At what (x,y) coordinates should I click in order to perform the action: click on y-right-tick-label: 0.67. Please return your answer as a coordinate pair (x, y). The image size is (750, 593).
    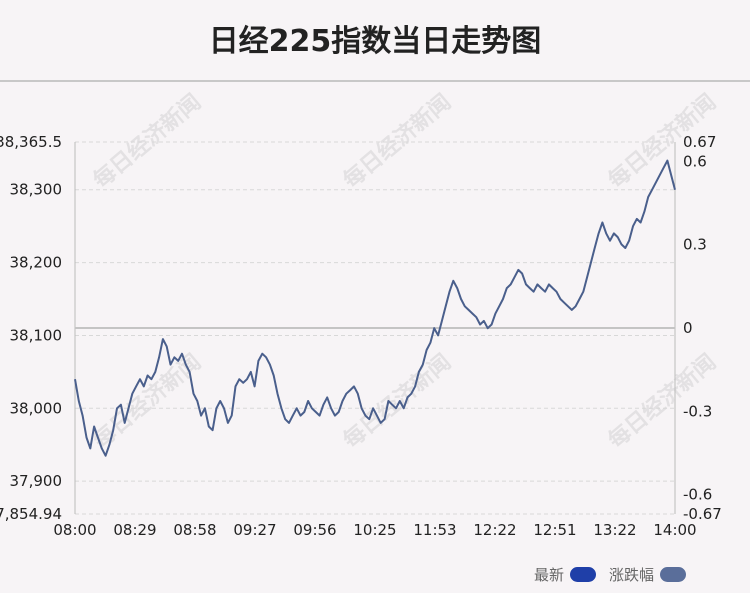
    Looking at the image, I should click on (699, 142).